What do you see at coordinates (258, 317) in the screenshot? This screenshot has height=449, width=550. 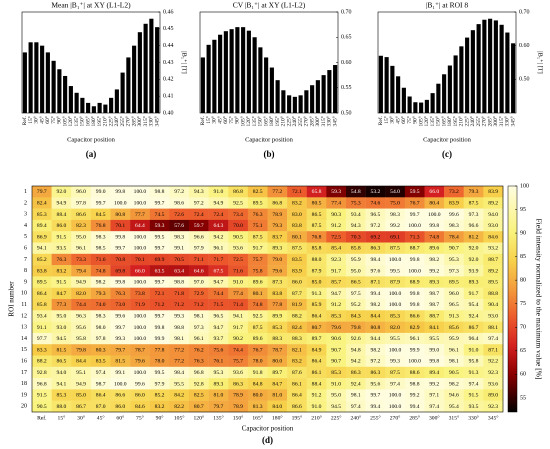 I see `cell-label: 92.5` at bounding box center [258, 317].